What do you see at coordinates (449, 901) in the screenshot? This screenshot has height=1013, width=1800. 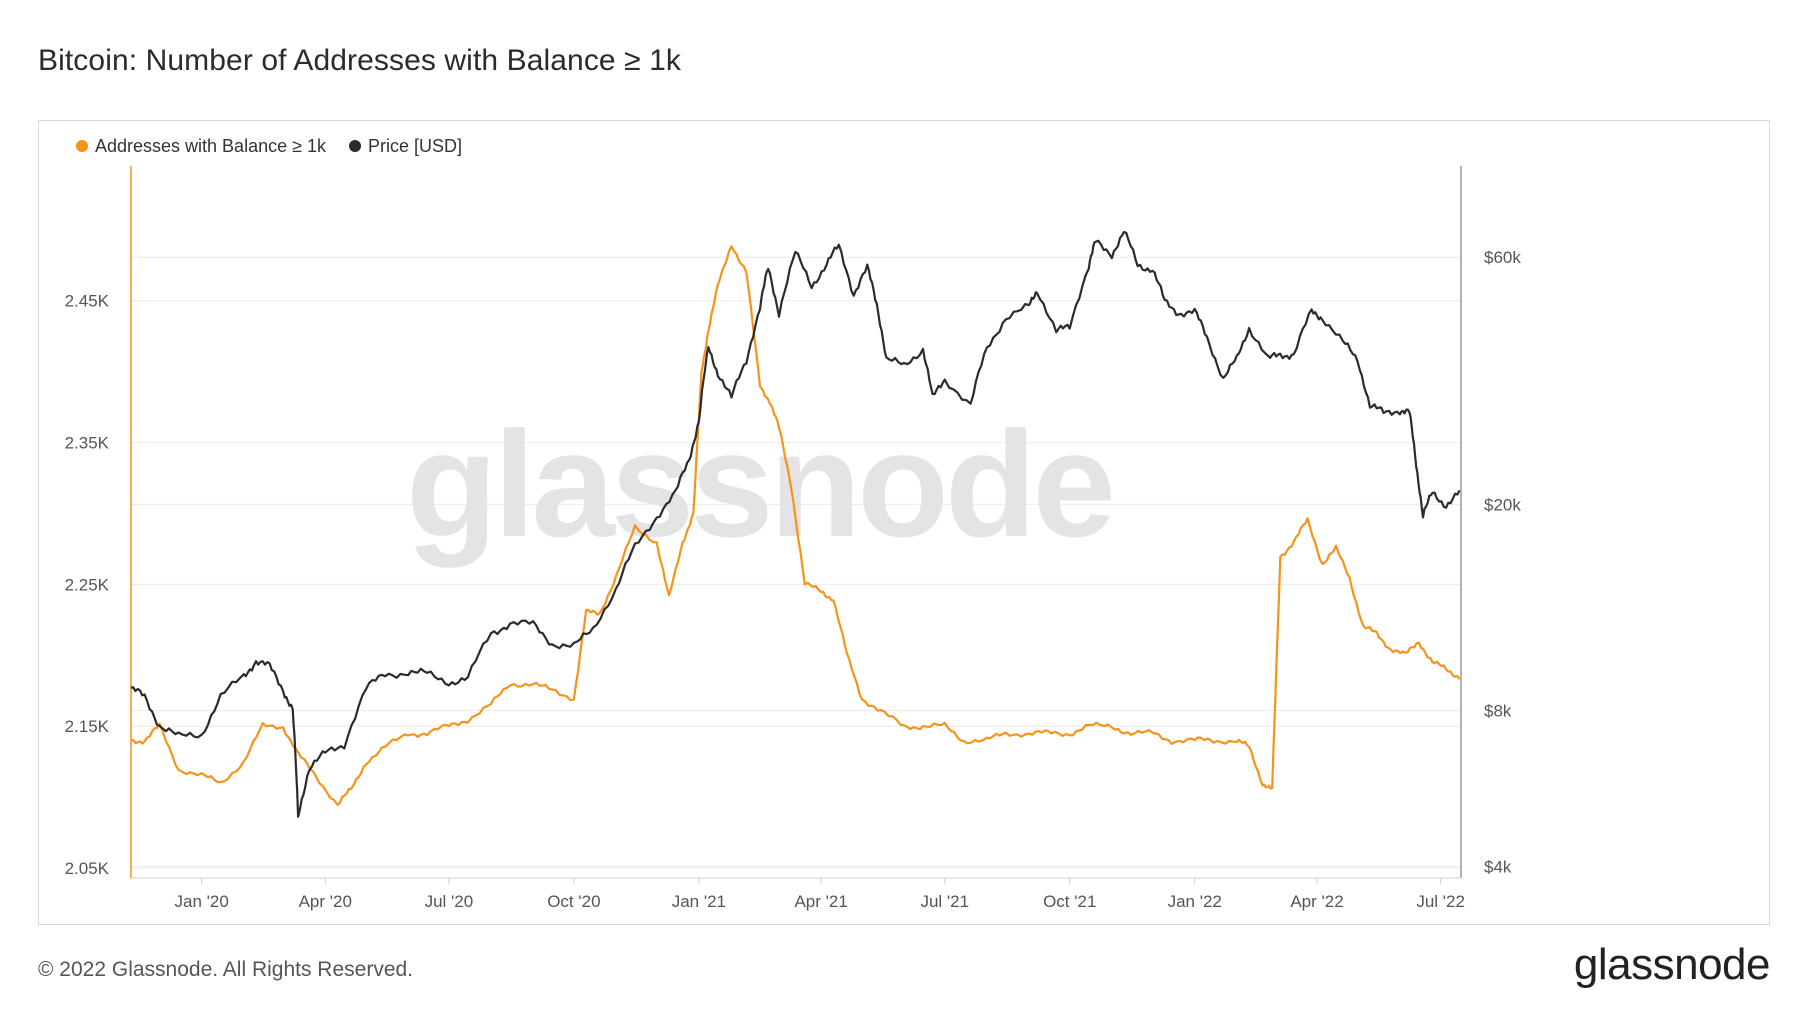 I see `x-tick-label: Jul '20` at bounding box center [449, 901].